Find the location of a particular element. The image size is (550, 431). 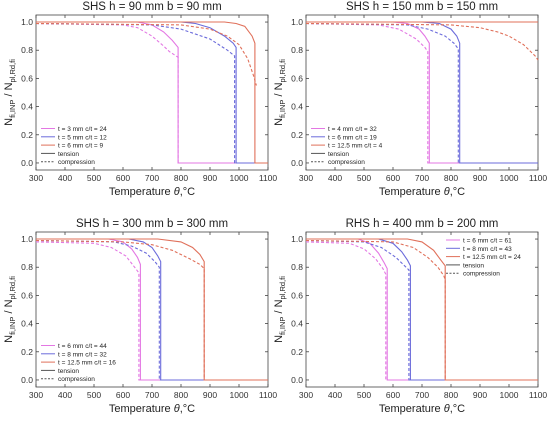

legend-label: t = 6 mm c/t = 44 is located at coordinates (82, 346).